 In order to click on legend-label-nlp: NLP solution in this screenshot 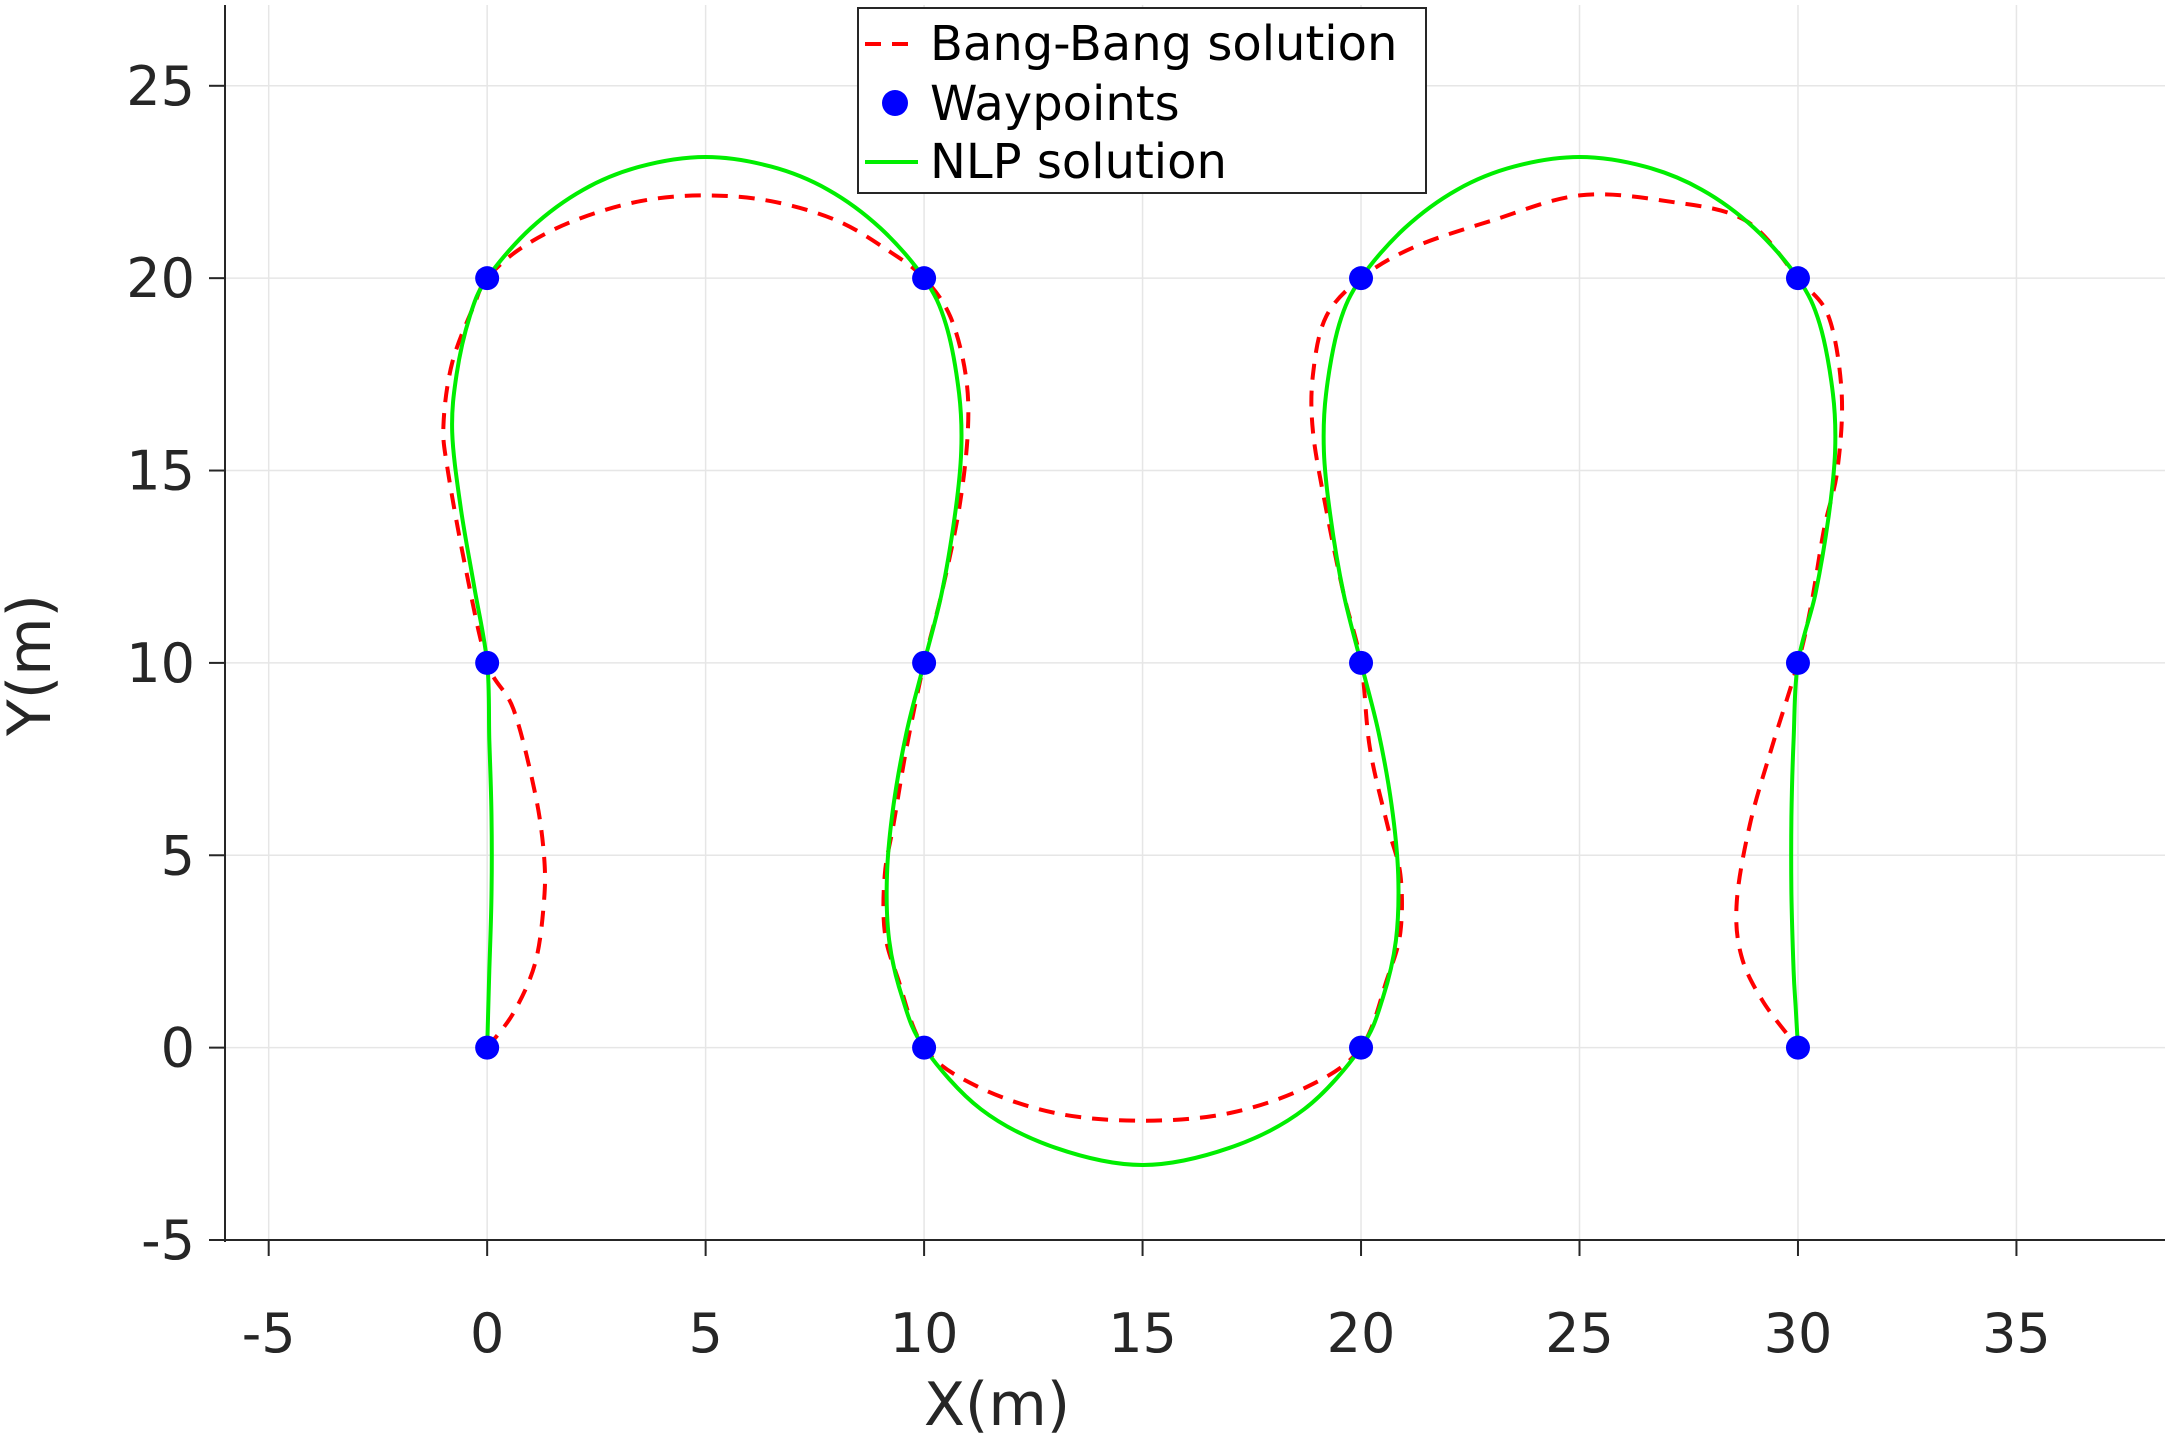, I will do `click(1078, 162)`.